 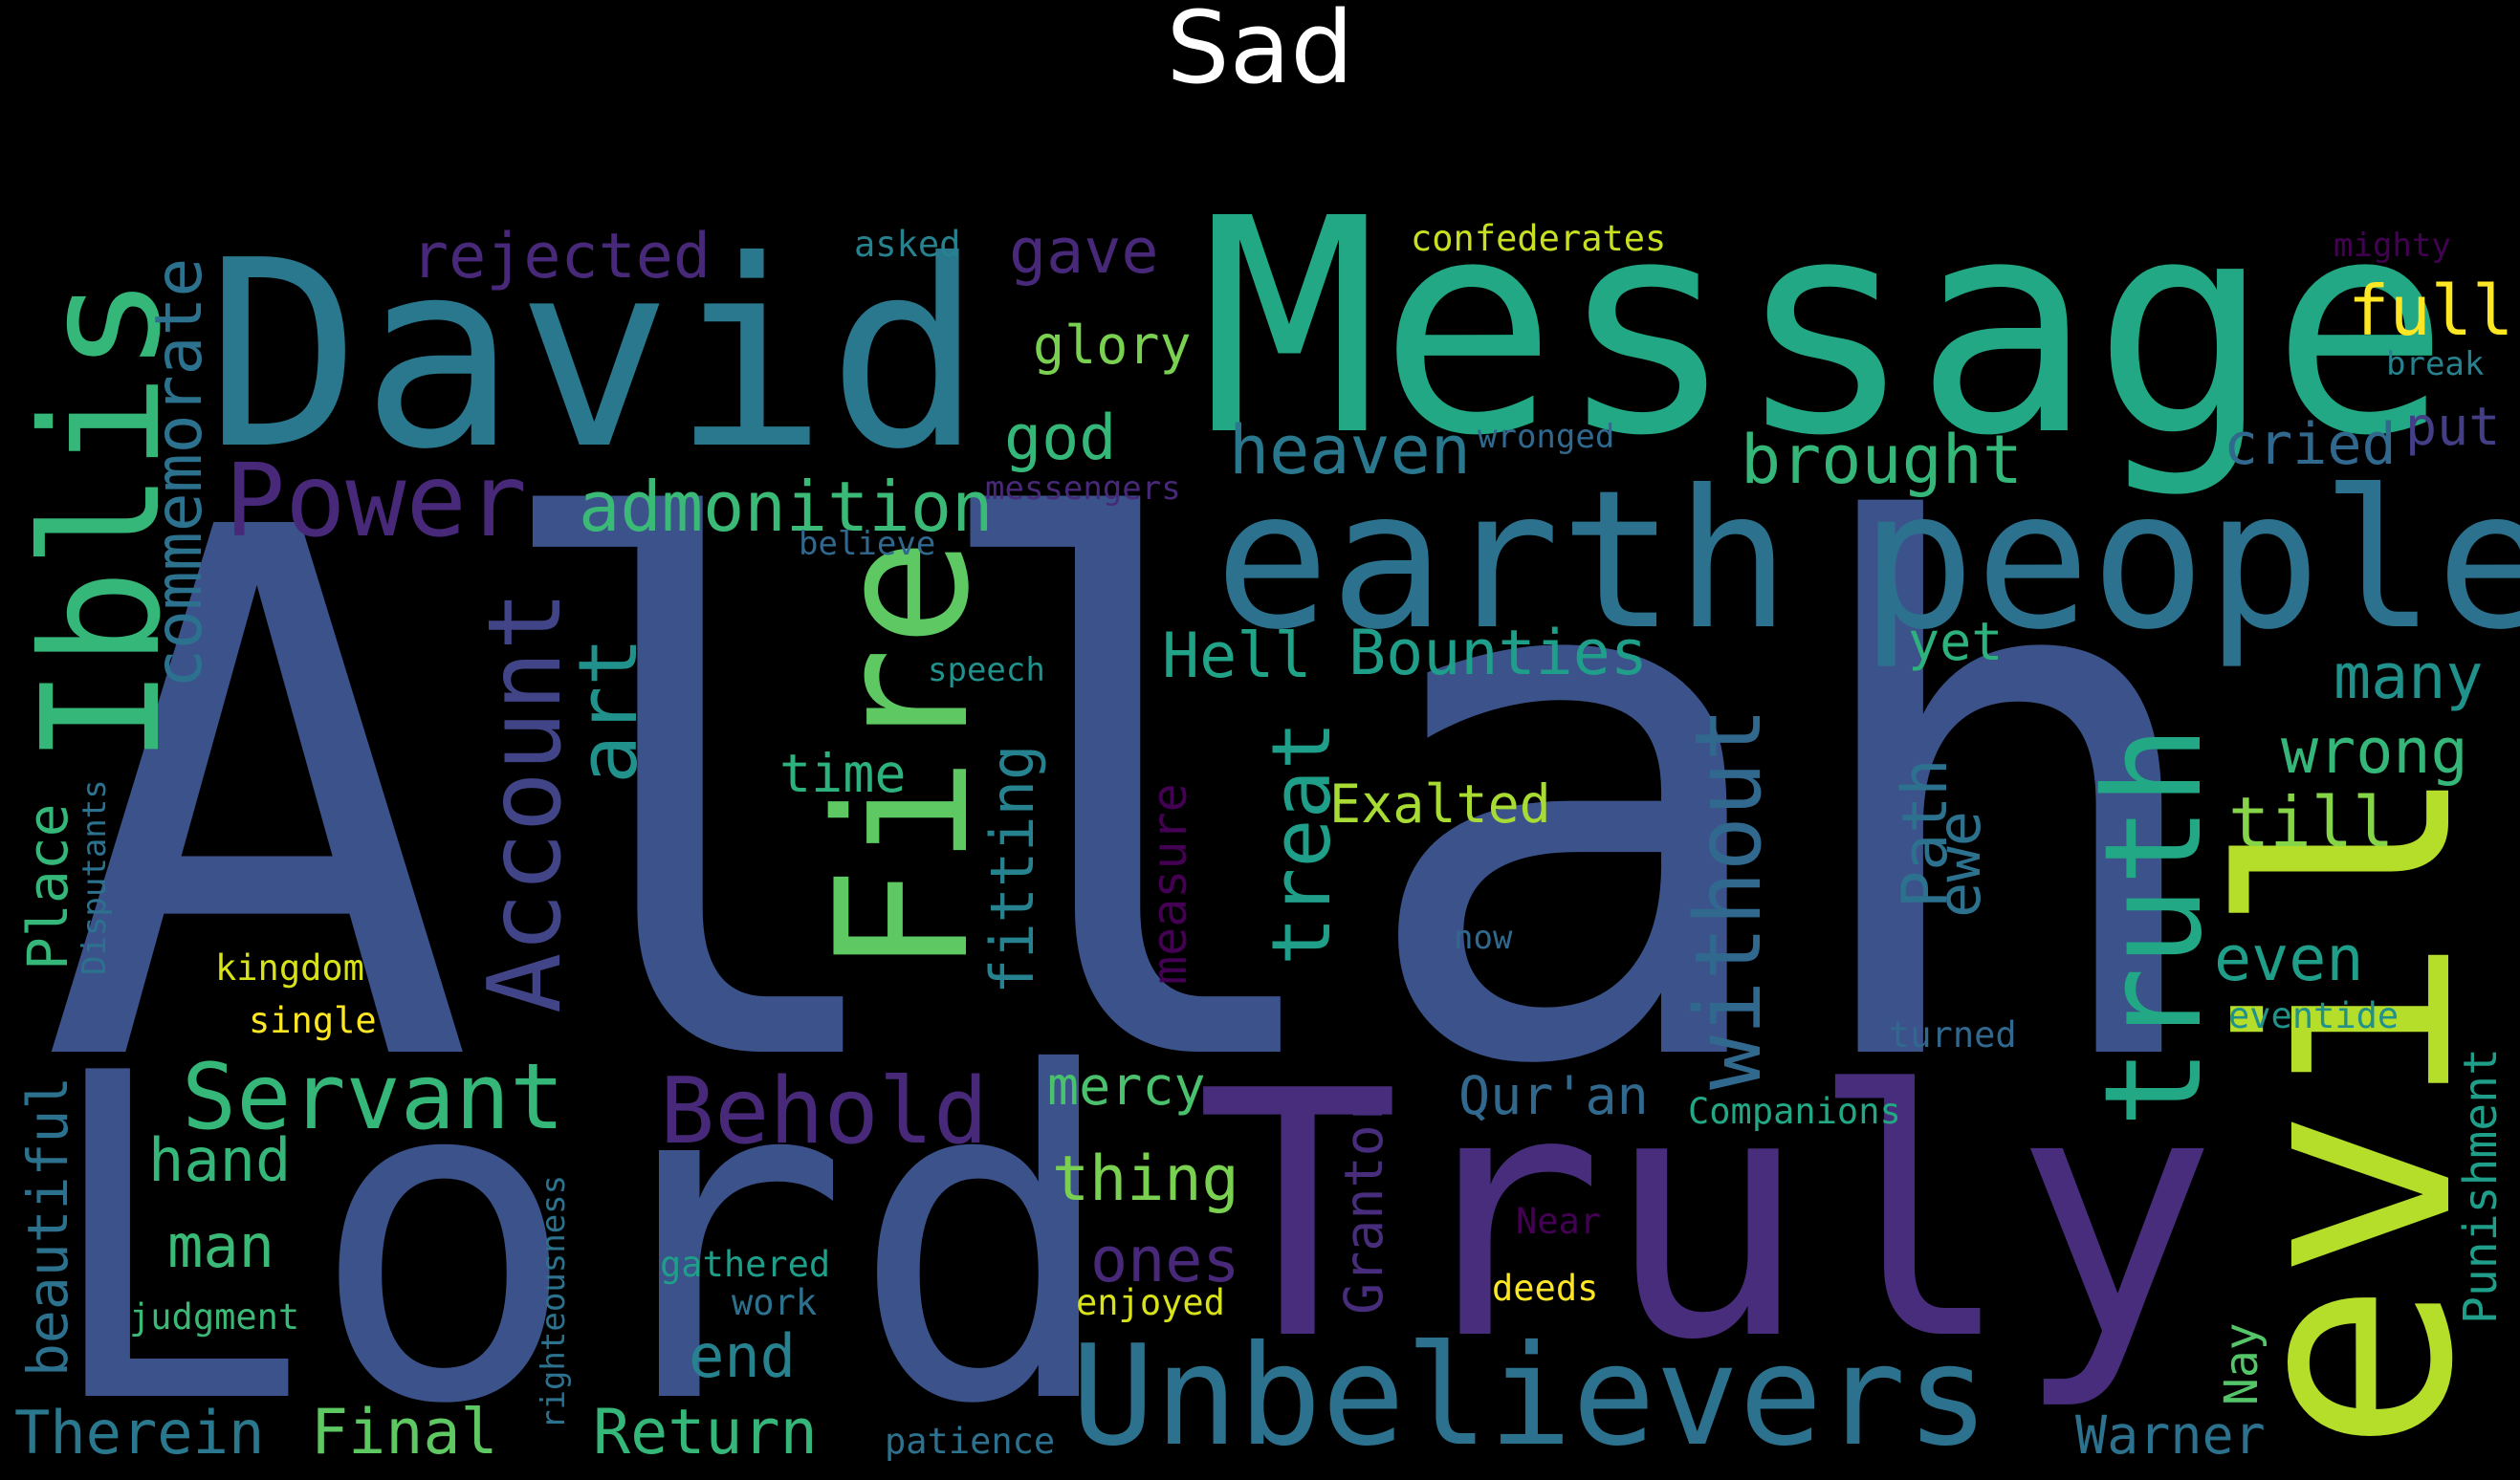 What do you see at coordinates (1502, 560) in the screenshot?
I see `word-earth: earth` at bounding box center [1502, 560].